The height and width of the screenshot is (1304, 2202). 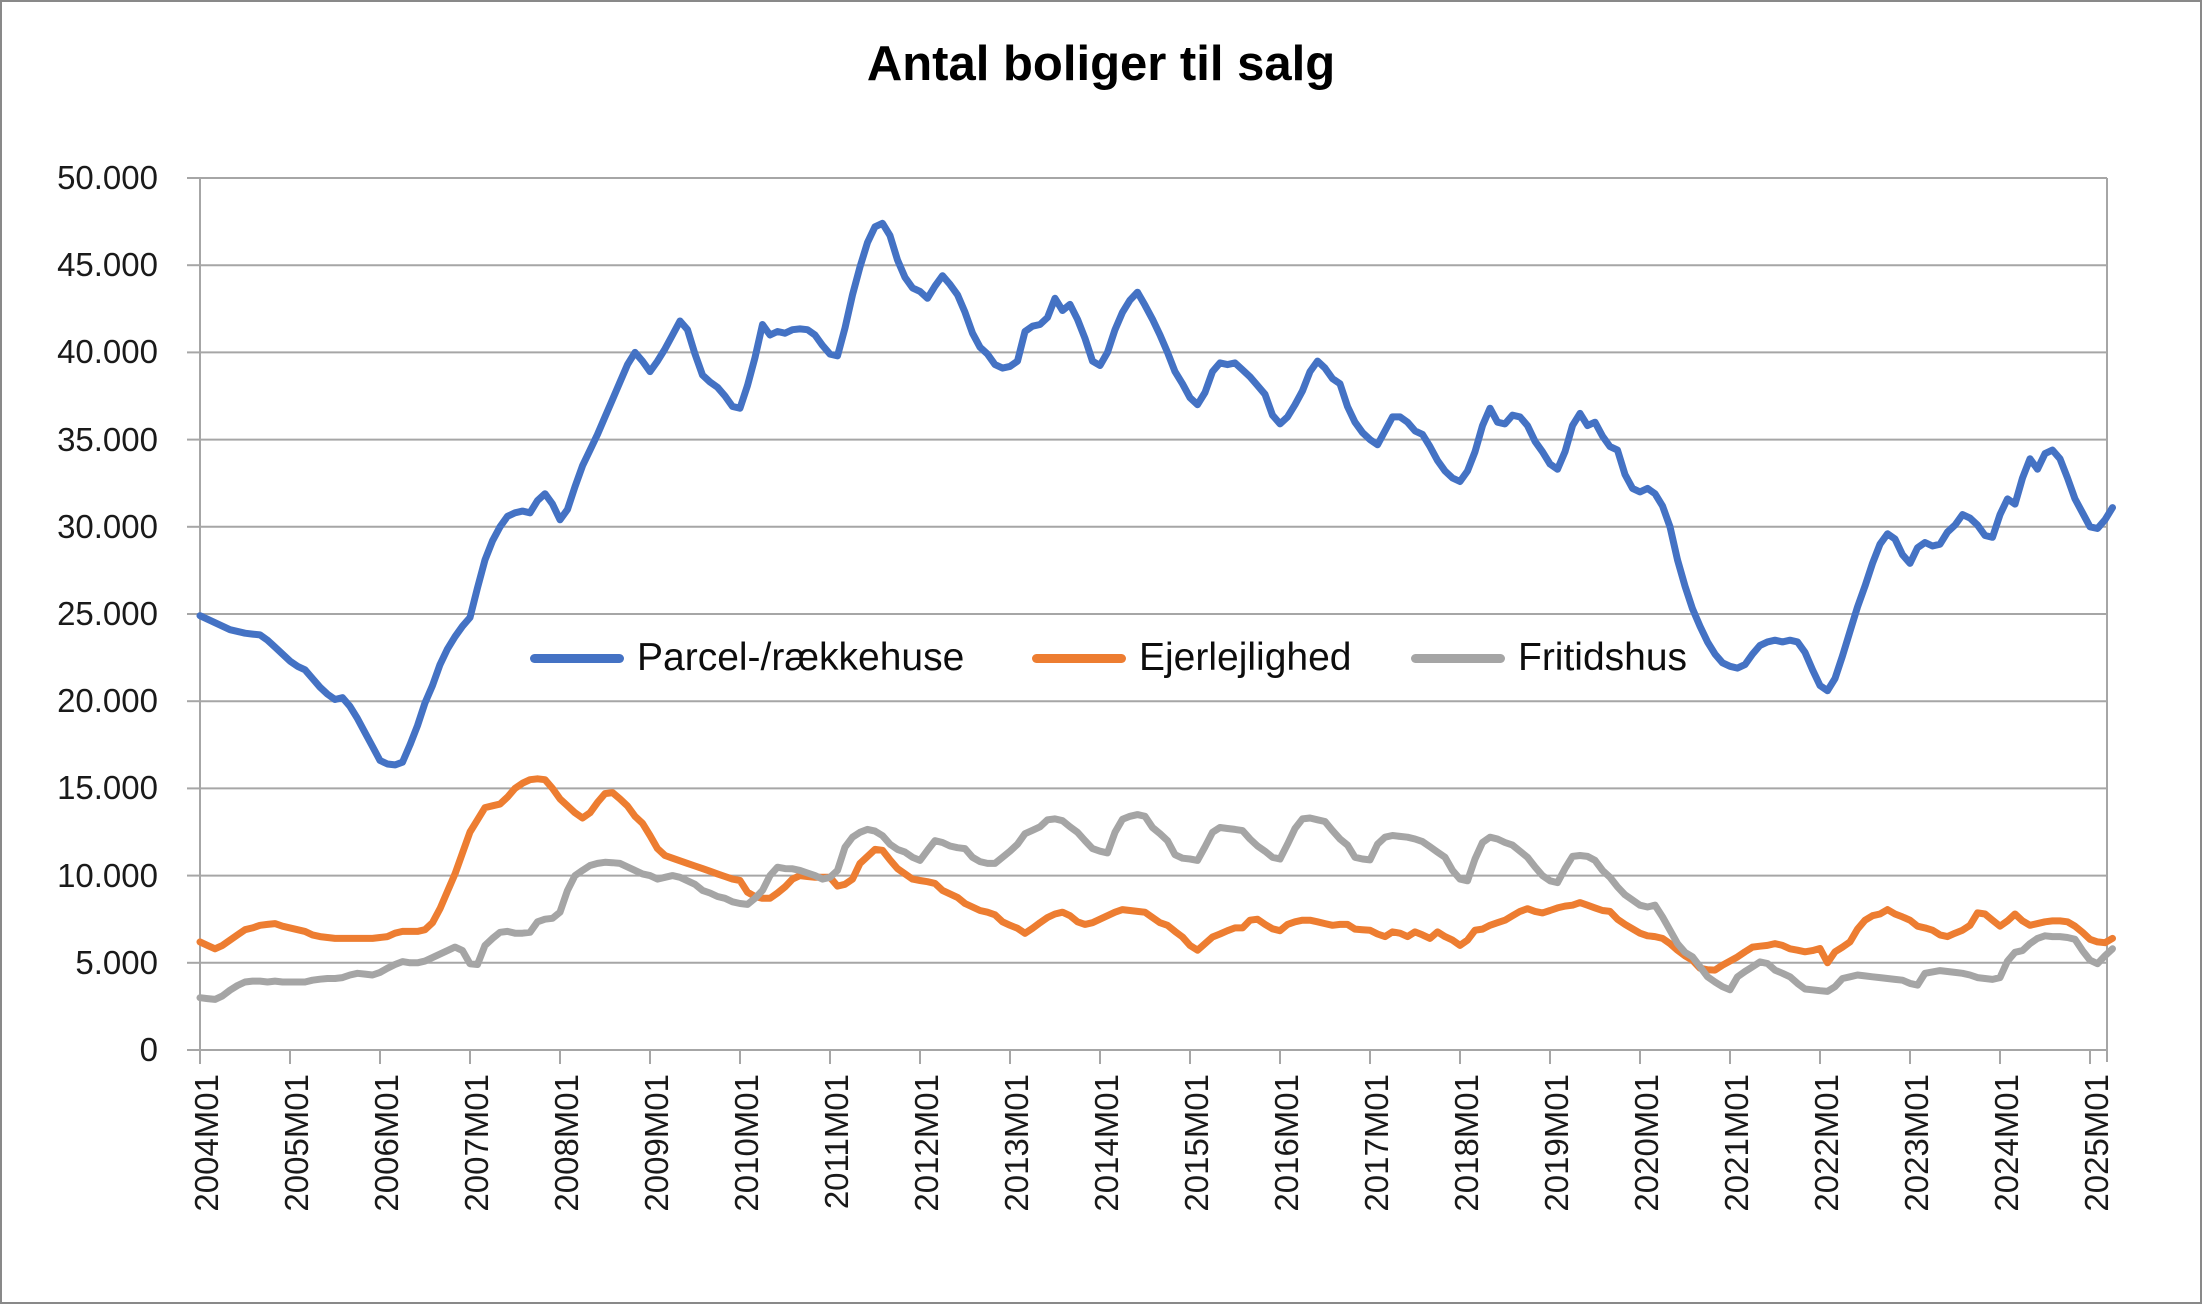 I want to click on legend-item-parcel-r-kkehuse: Parcel-/rækkehuse, so click(x=747, y=658).